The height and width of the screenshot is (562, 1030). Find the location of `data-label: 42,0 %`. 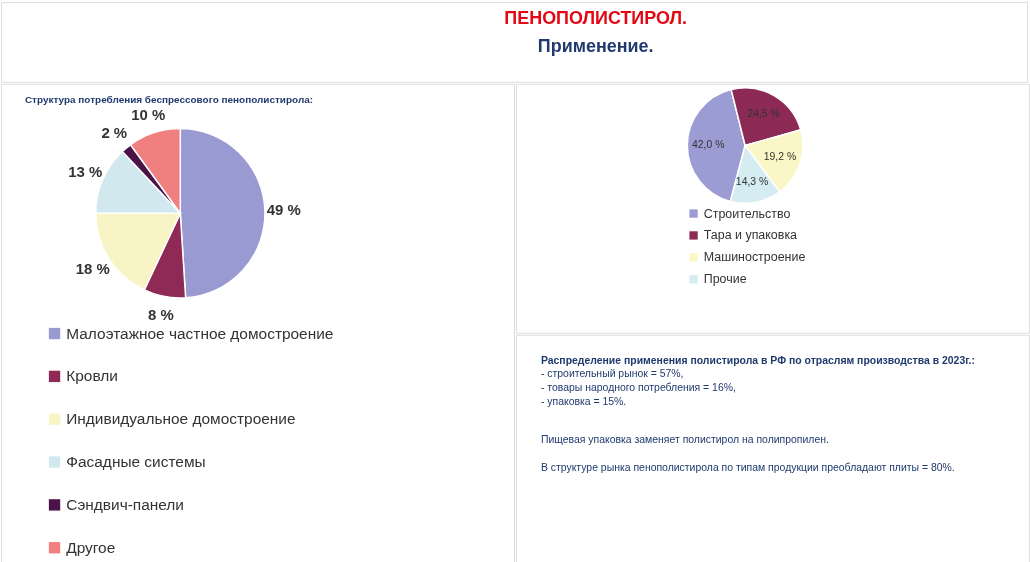

data-label: 42,0 % is located at coordinates (708, 145).